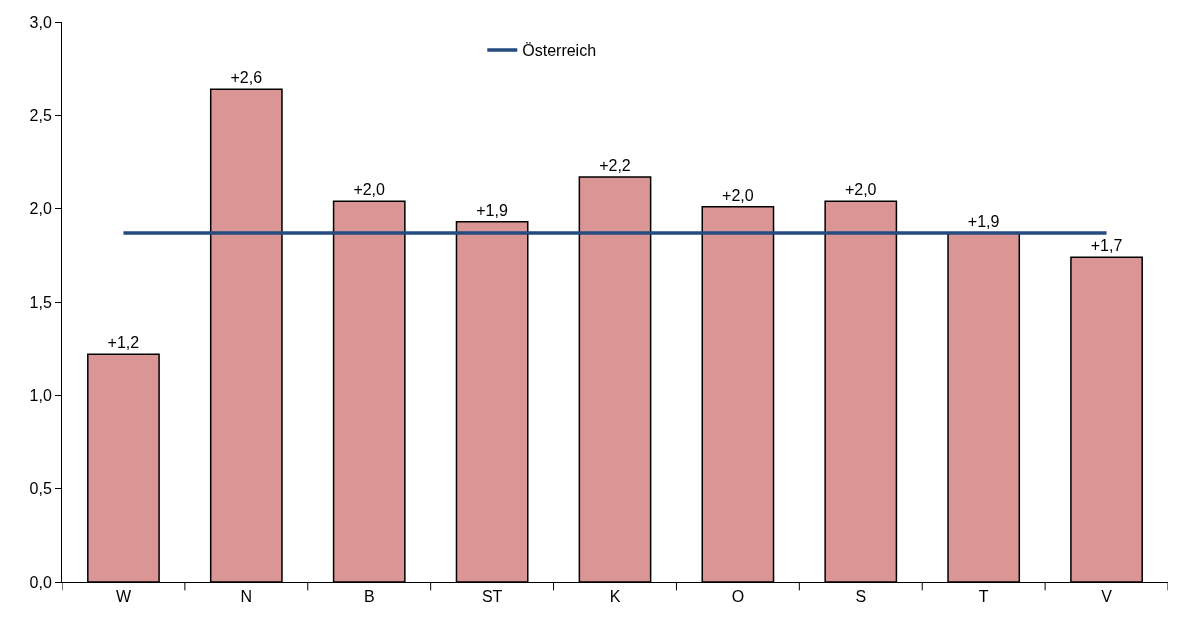  I want to click on x-tick-label: S, so click(861, 597).